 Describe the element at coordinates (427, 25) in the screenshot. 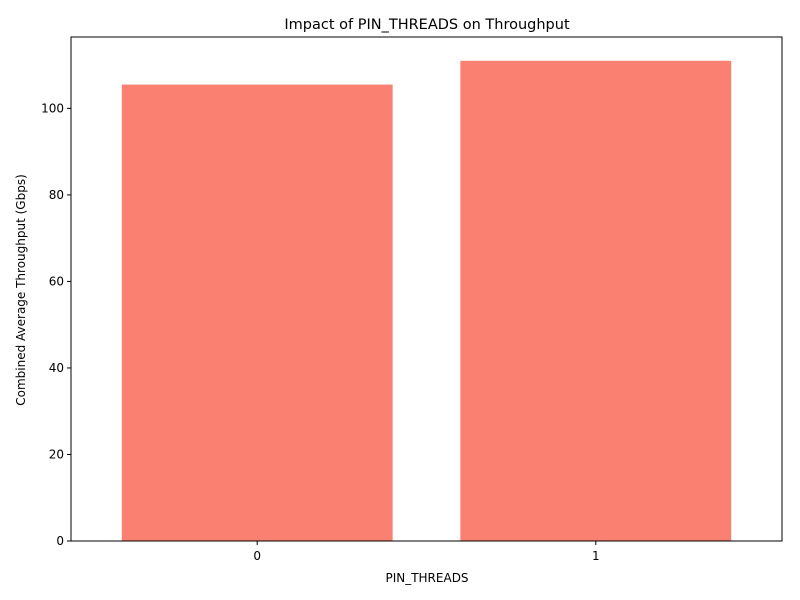

I see `chart-title: Impact of PIN_THREADS on Throughput` at that location.